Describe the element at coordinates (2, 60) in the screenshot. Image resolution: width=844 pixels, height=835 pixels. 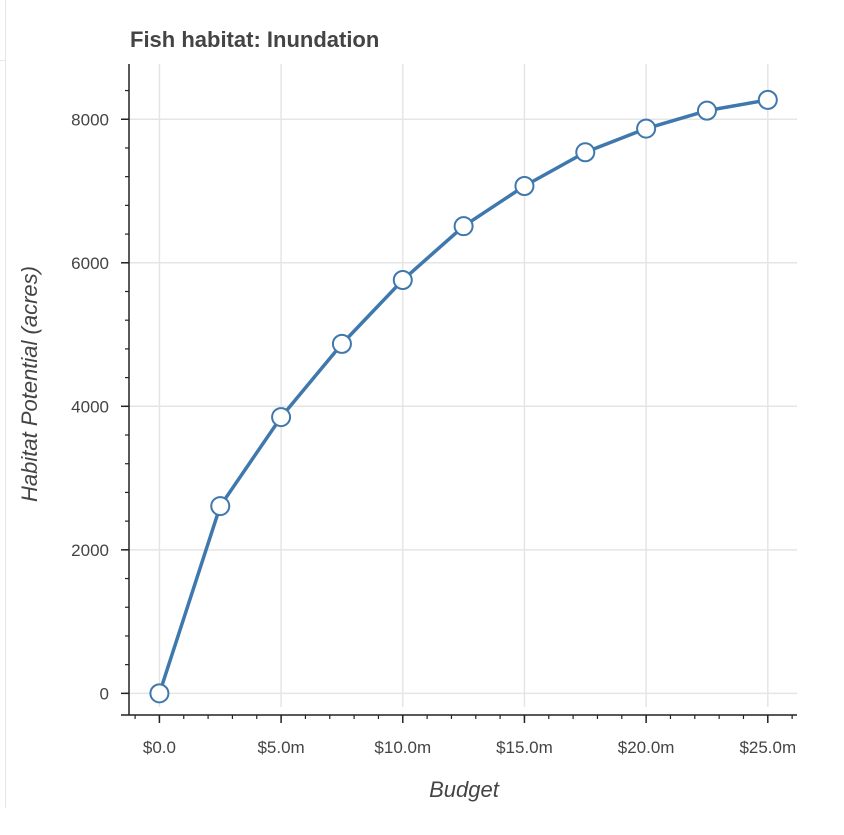
I see `panel-left-border-tick` at that location.